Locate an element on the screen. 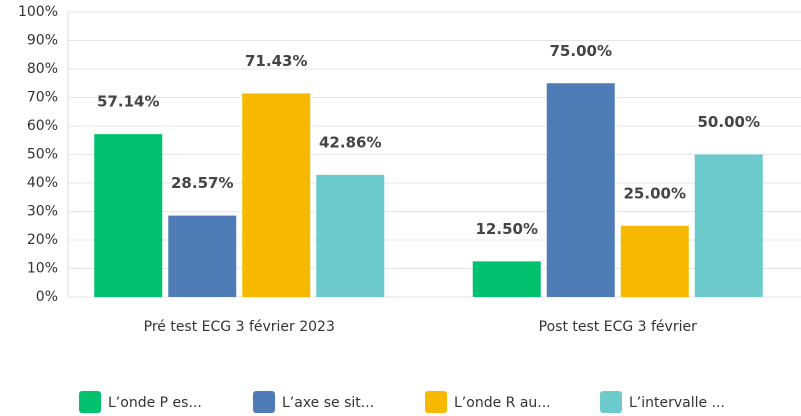  data-label: 25.00% is located at coordinates (655, 193).